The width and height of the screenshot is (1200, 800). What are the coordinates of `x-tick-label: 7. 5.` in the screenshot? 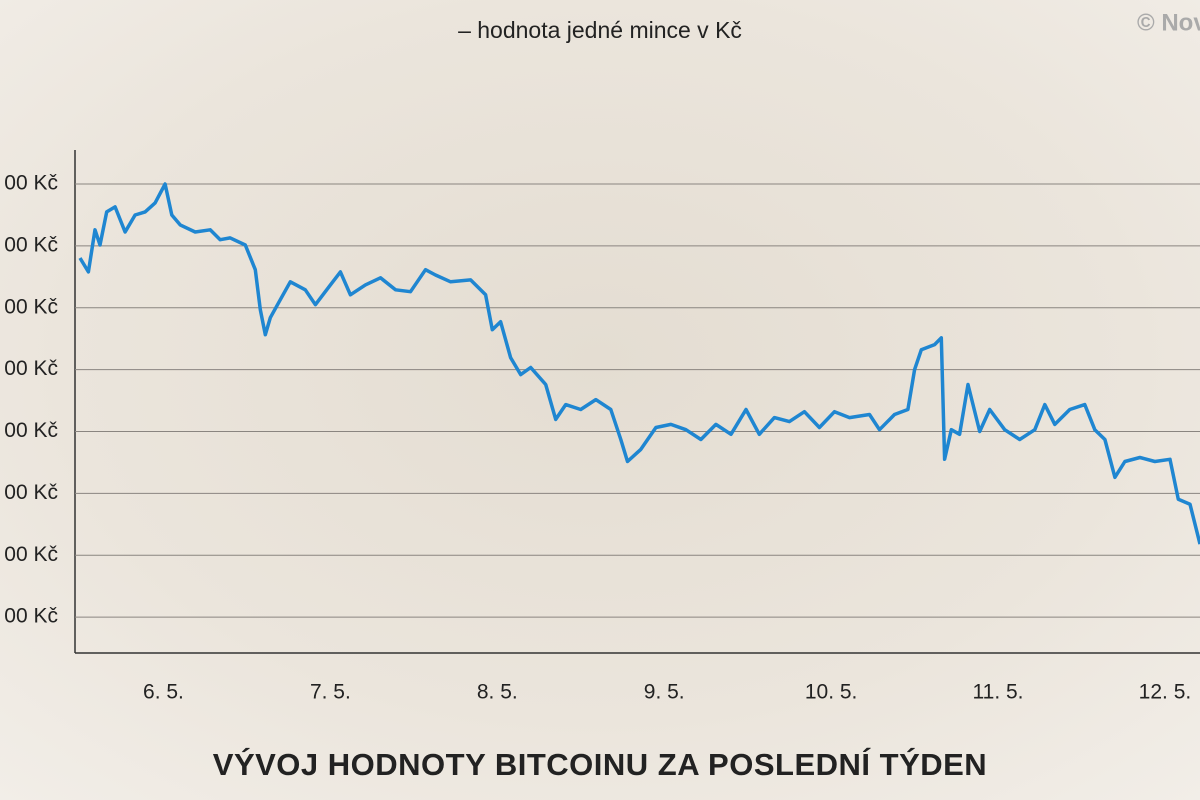 It's located at (330, 692).